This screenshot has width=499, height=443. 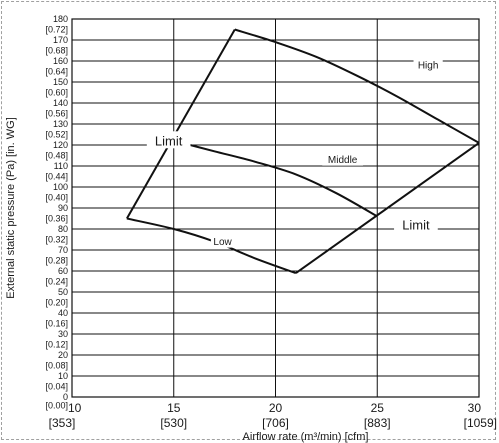 What do you see at coordinates (475, 408) in the screenshot?
I see `x-tick-label: 30` at bounding box center [475, 408].